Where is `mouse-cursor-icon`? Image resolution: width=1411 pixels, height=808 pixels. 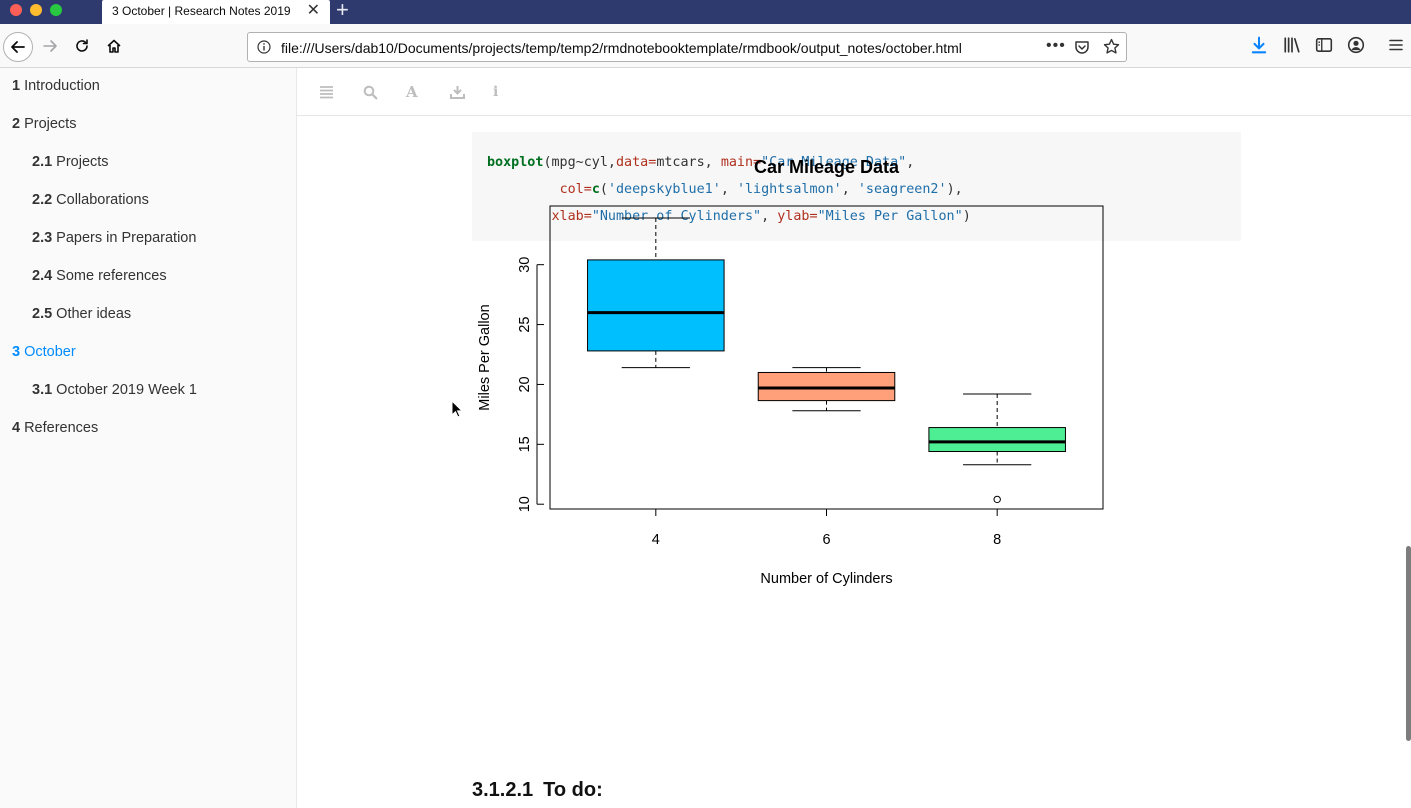
mouse-cursor-icon is located at coordinates (457, 409).